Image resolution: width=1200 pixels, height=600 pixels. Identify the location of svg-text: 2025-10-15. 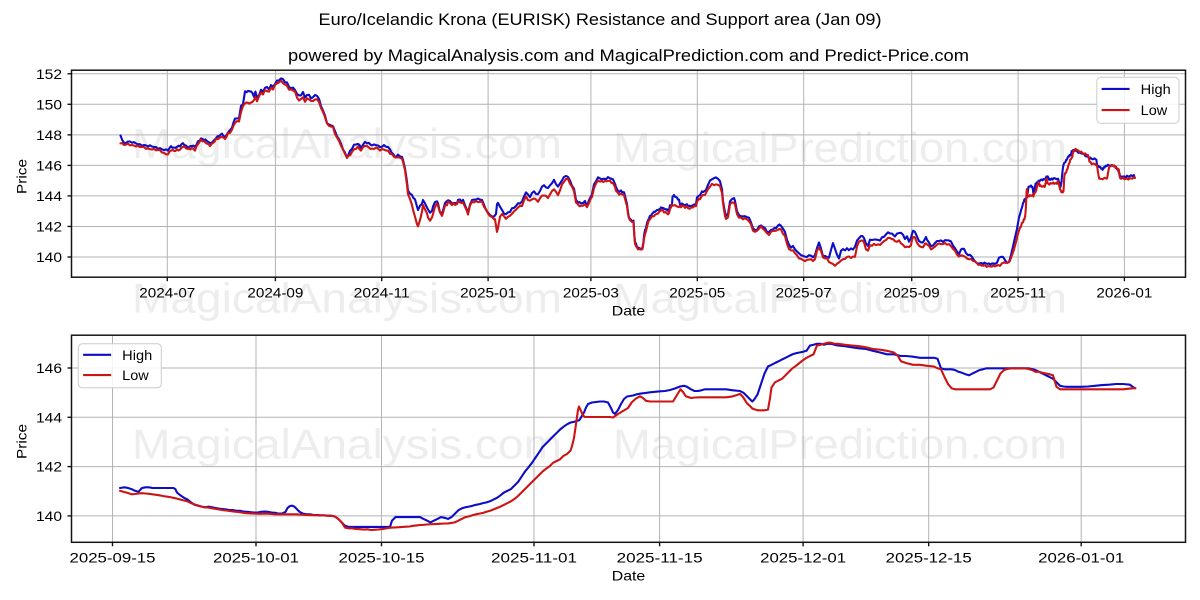
(382, 558).